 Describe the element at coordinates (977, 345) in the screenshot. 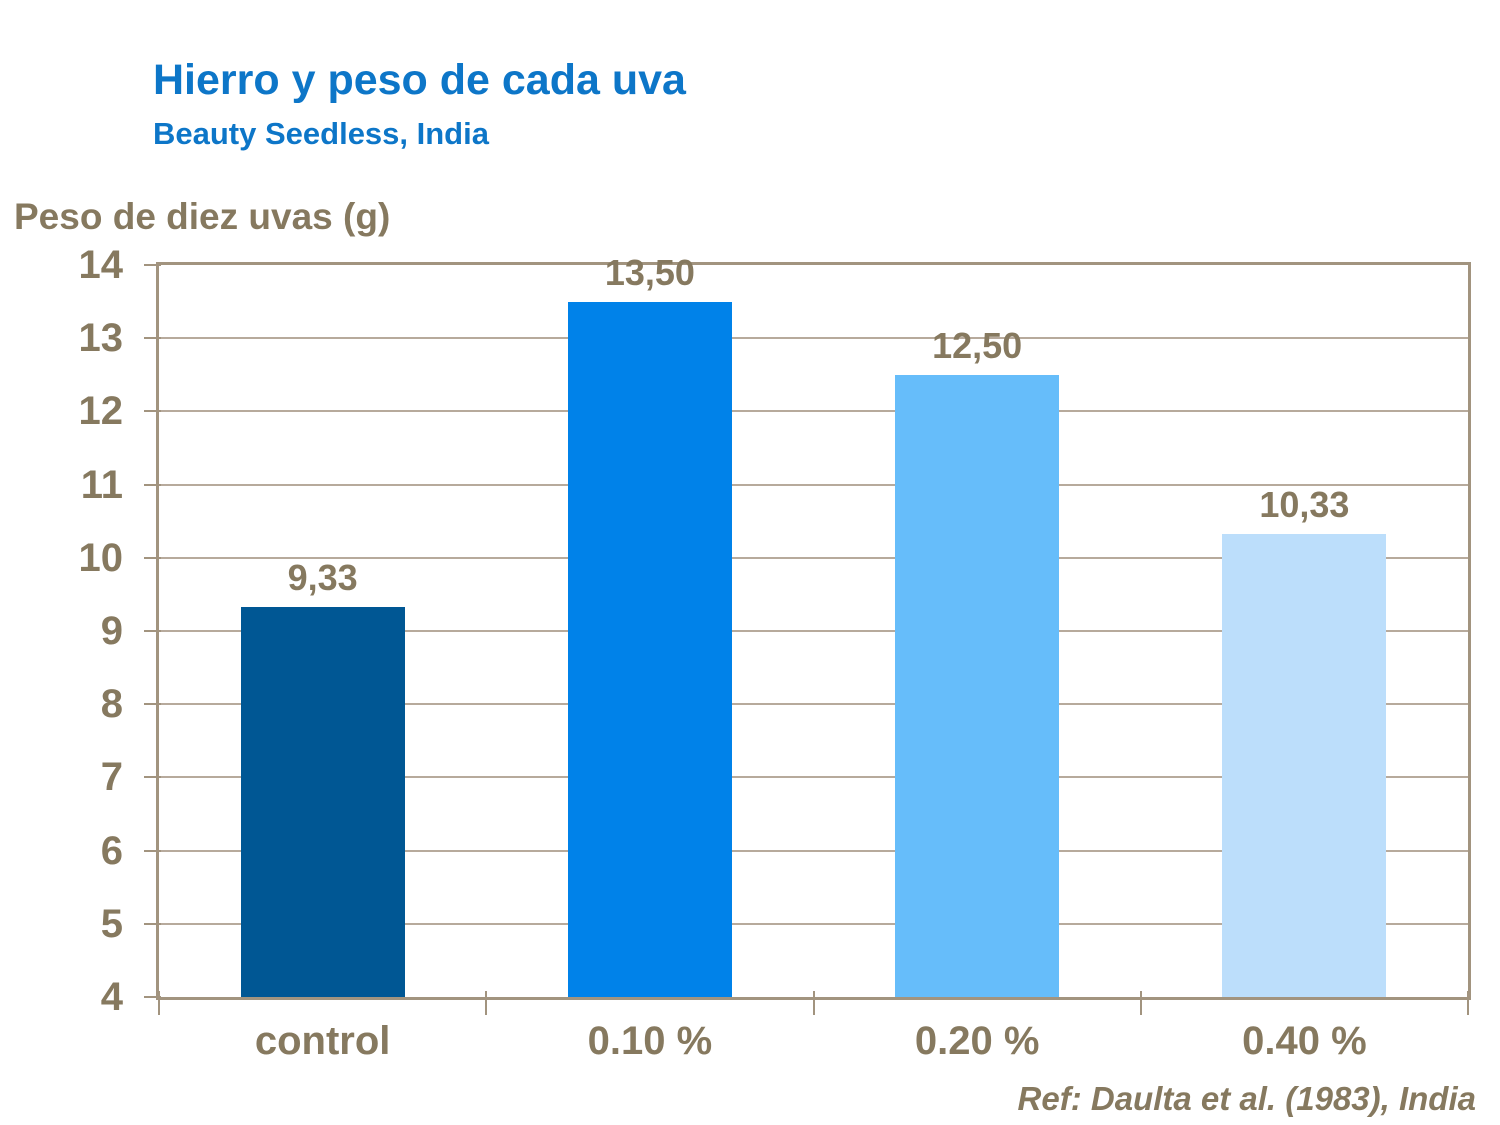

I see `bar-value-label-0-20: 12,50` at that location.